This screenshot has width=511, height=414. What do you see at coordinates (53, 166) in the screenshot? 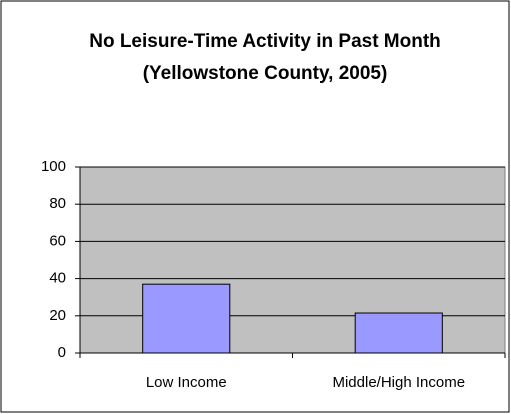
I see `y-tick-label: 100` at bounding box center [53, 166].